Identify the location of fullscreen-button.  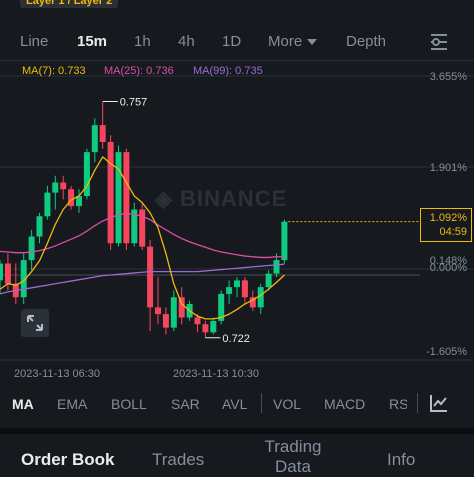
(35, 323).